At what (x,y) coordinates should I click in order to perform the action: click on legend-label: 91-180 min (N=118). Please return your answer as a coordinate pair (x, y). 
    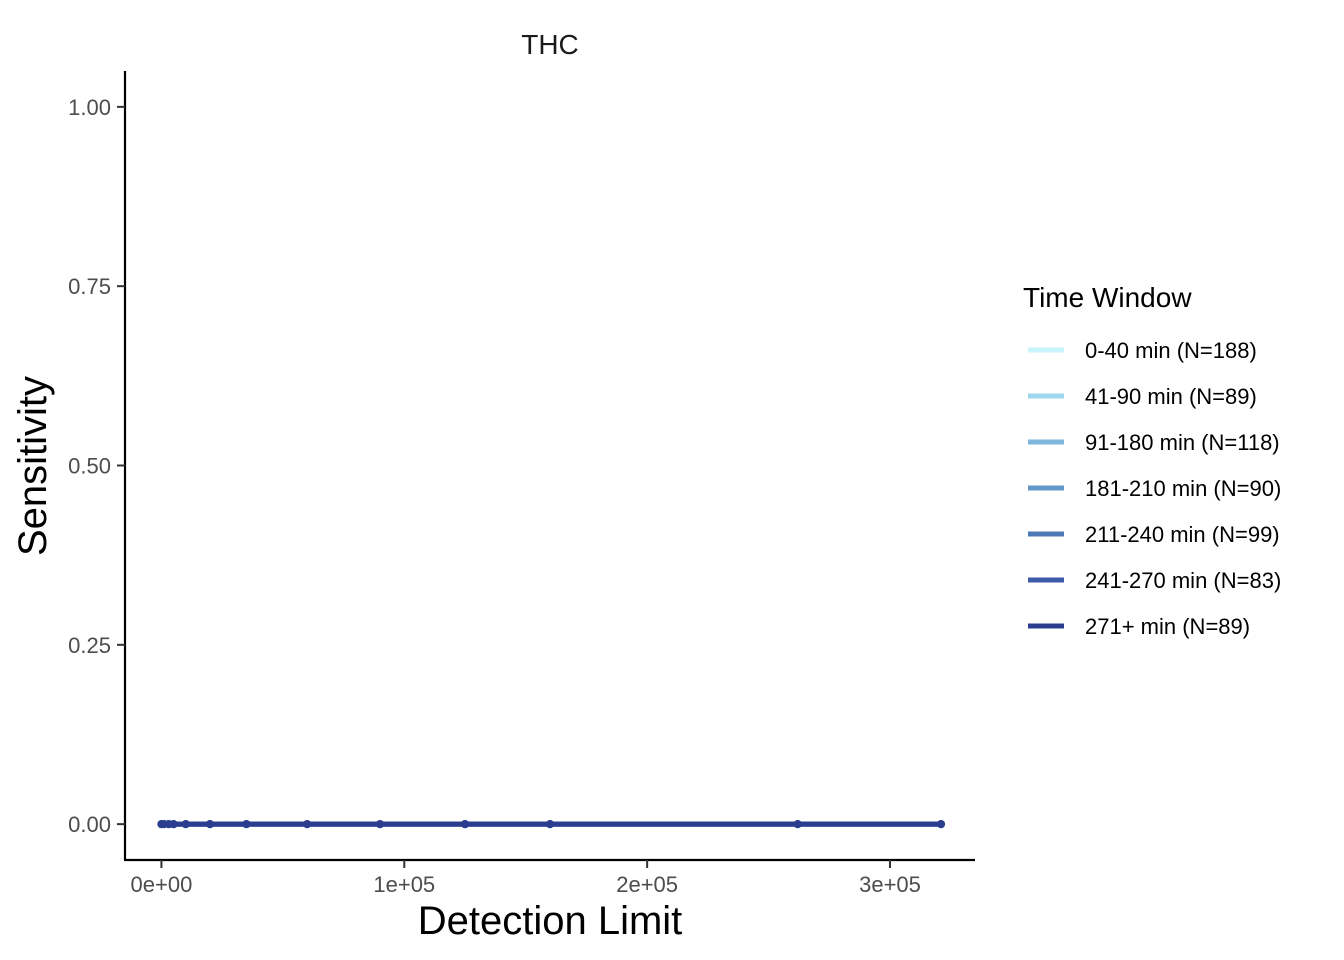
    Looking at the image, I should click on (1182, 442).